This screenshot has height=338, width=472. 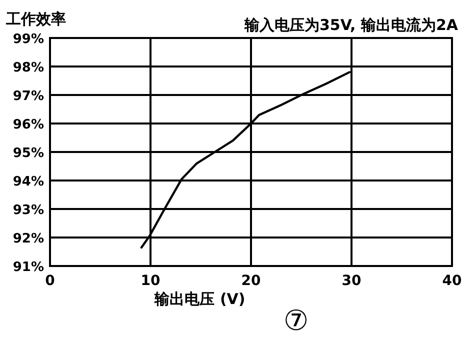 I want to click on chart-title: 输入电压为35V, 输出电流为2A, so click(x=350, y=25).